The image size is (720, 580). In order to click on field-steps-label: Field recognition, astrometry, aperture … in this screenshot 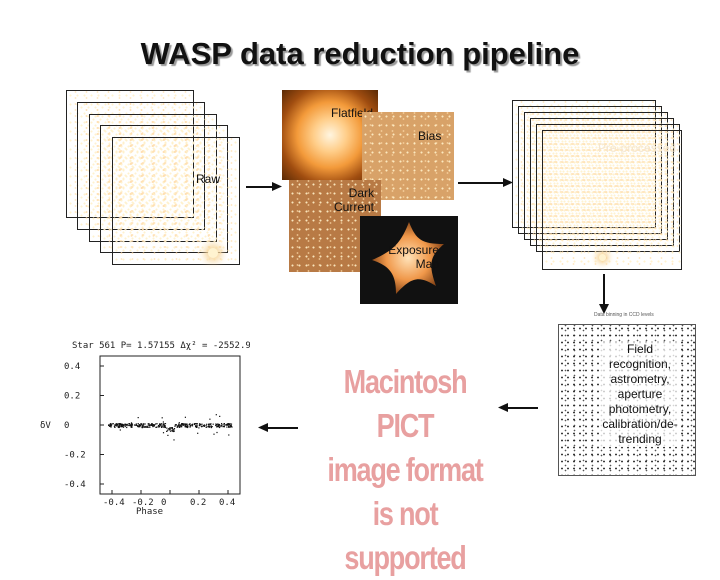, I will do `click(640, 394)`.